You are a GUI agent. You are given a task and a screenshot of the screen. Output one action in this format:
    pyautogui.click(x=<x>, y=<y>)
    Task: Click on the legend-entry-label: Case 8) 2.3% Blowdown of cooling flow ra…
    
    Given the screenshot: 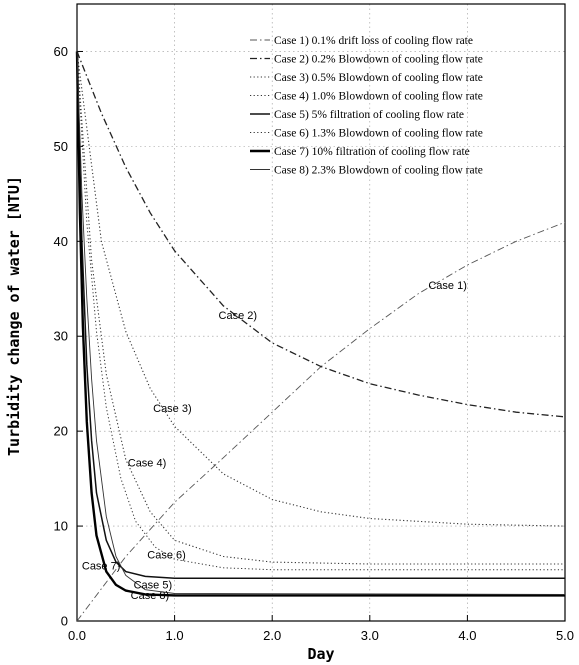 What is the action you would take?
    pyautogui.click(x=378, y=171)
    